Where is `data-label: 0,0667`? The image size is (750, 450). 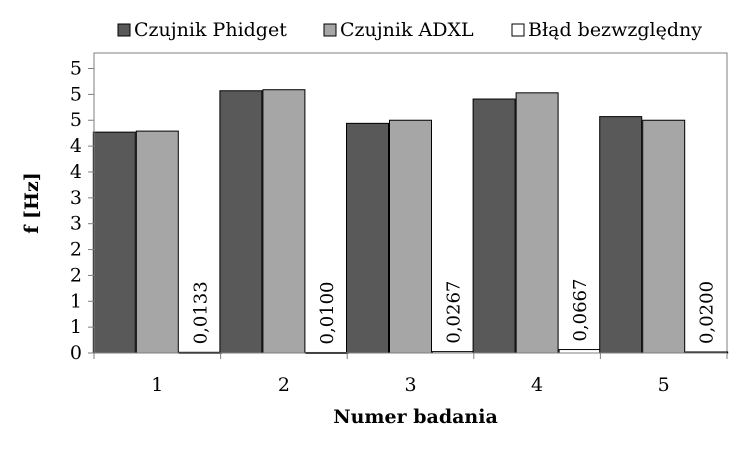
data-label: 0,0667 is located at coordinates (580, 310).